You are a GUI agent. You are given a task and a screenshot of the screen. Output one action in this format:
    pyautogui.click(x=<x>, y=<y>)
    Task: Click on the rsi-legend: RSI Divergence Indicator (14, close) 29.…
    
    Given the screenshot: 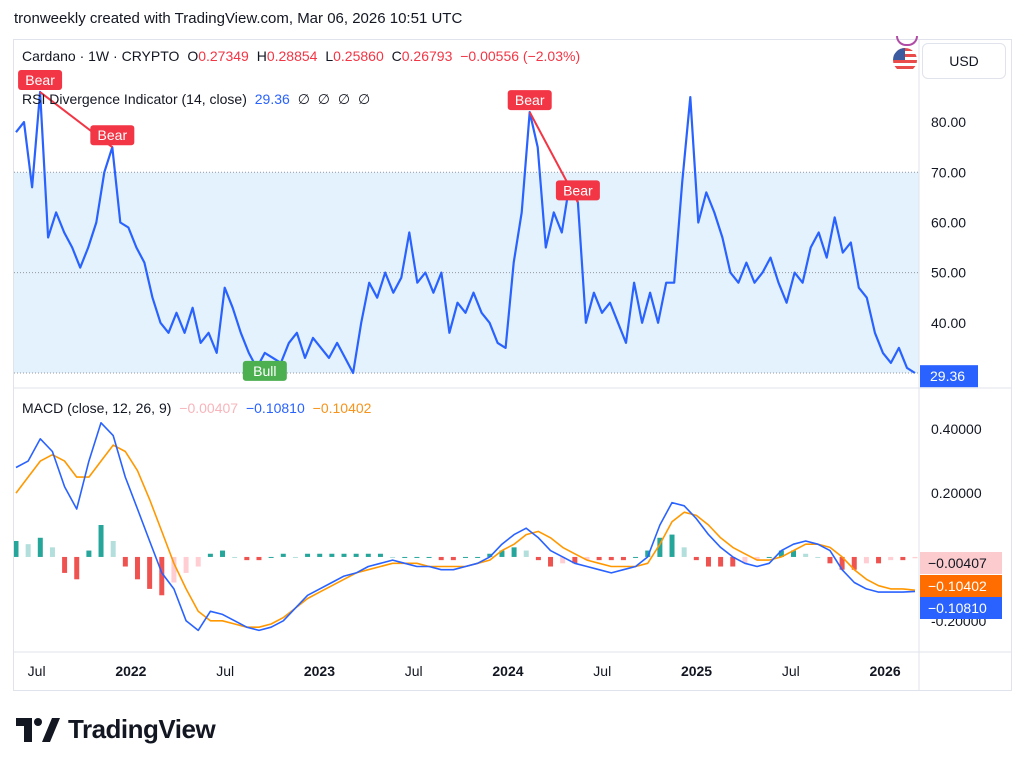 What is the action you would take?
    pyautogui.click(x=198, y=99)
    